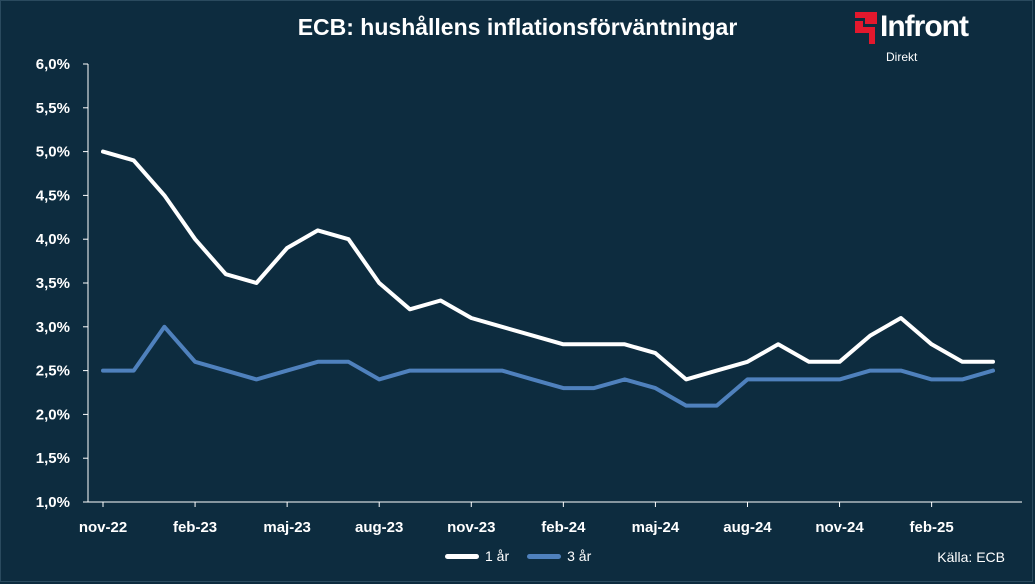 The height and width of the screenshot is (584, 1035). Describe the element at coordinates (53, 502) in the screenshot. I see `y-tick-label: 1,0%` at that location.